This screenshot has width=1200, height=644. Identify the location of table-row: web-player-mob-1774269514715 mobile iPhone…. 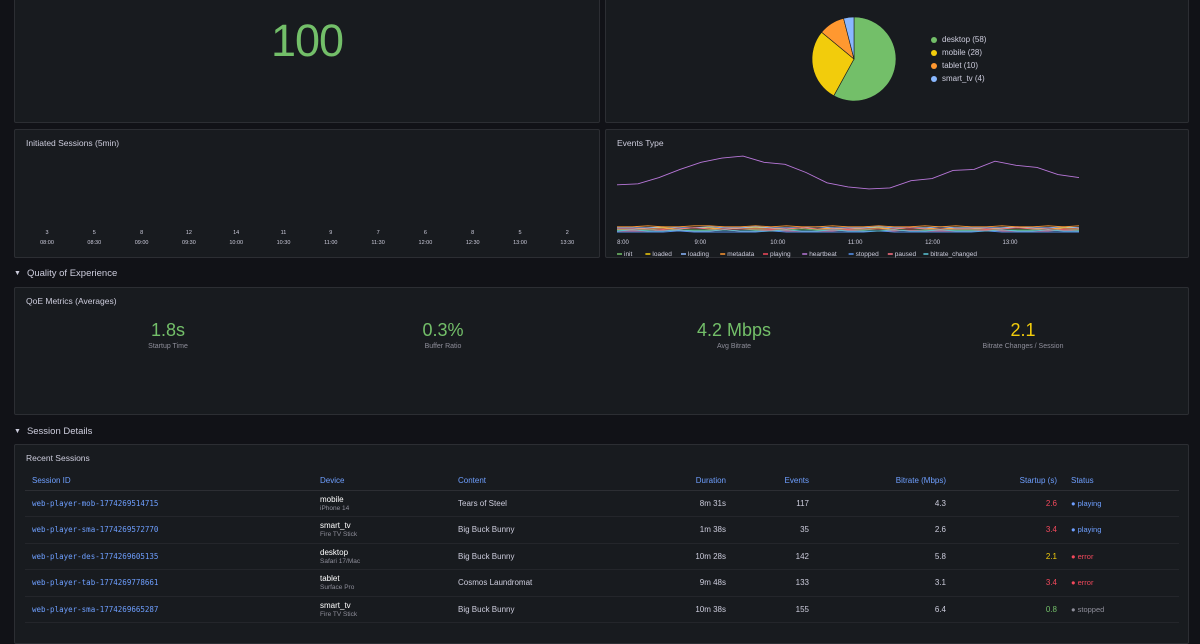
(602, 503).